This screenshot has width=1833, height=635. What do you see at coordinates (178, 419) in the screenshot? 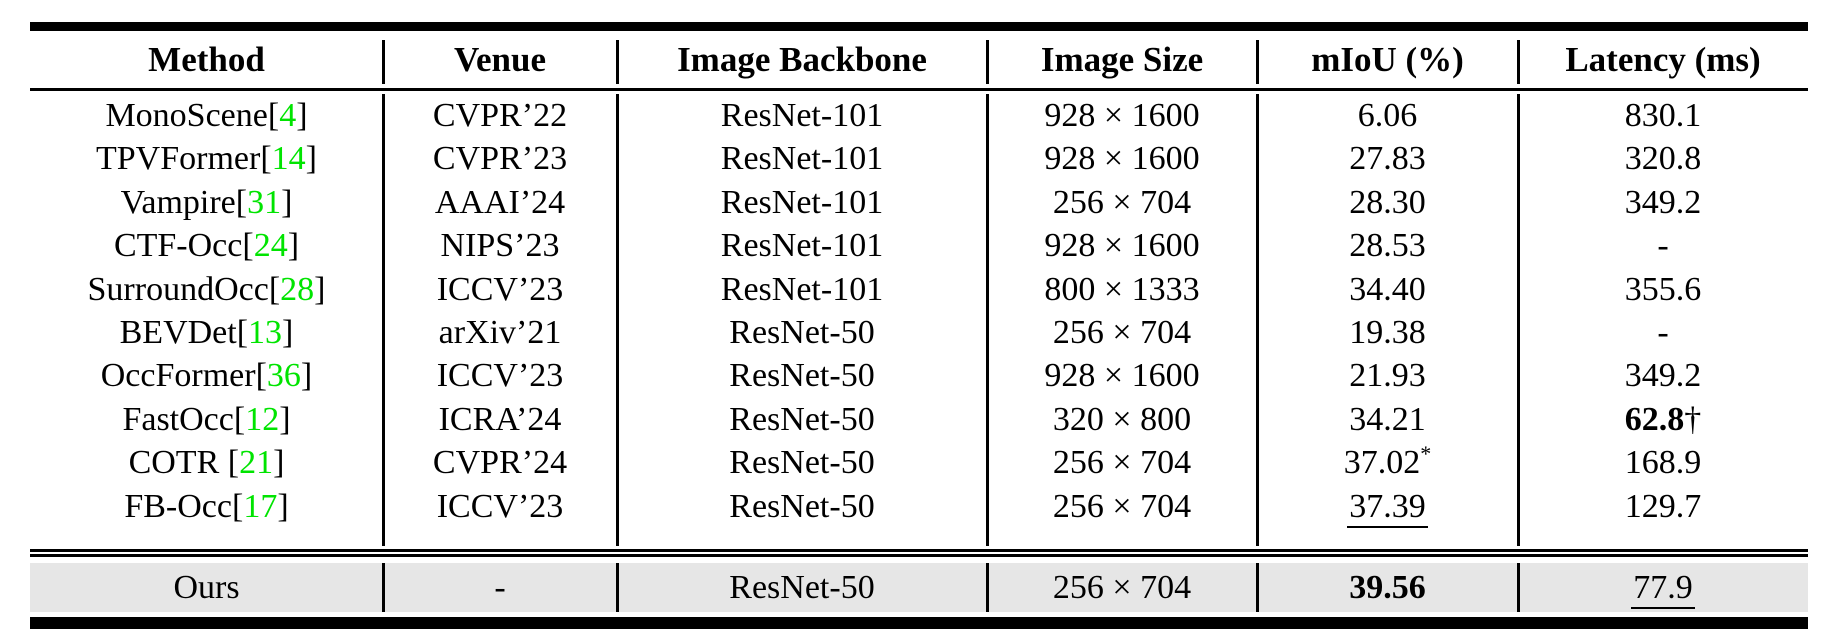
I see `method-name: FastOcc` at bounding box center [178, 419].